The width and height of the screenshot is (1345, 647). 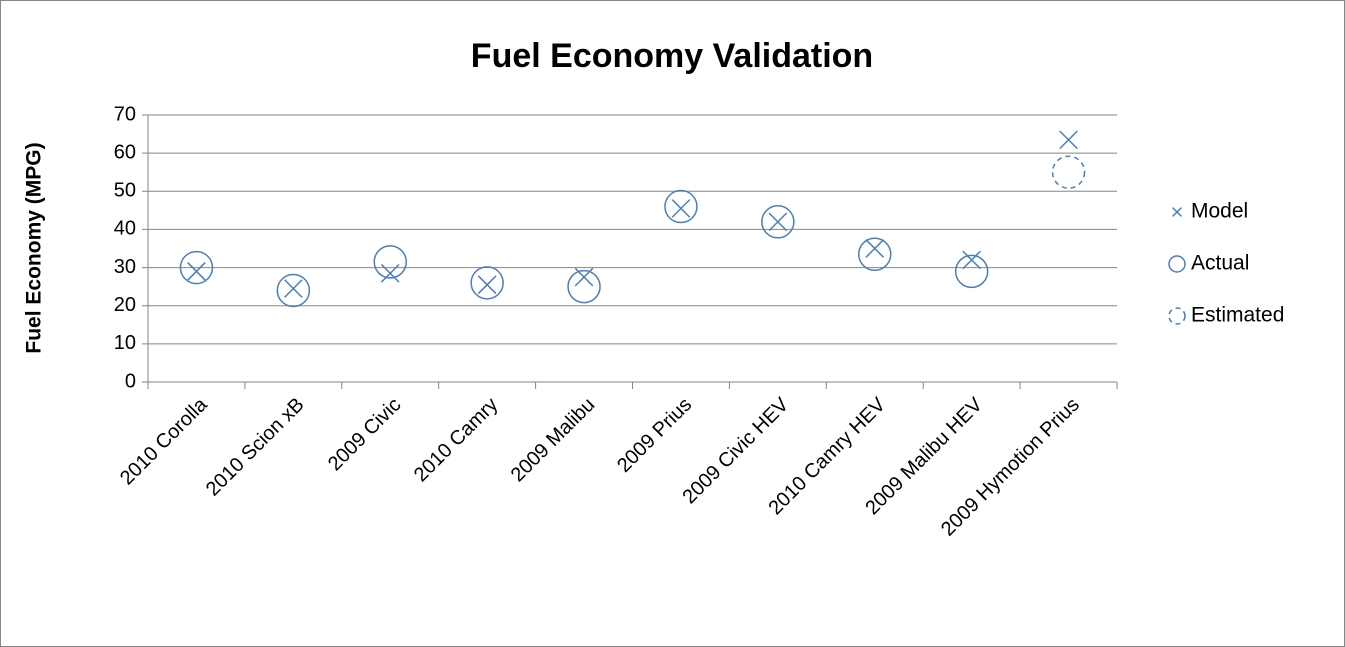 I want to click on y-axis-label: Fuel Economy (MPG), so click(x=34, y=247).